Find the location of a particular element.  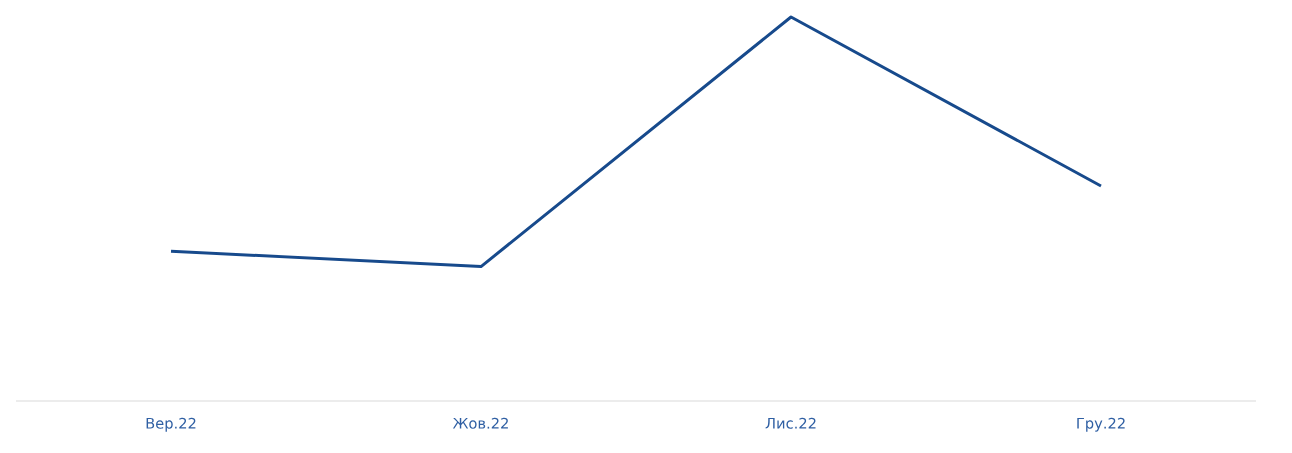

x-tick-label: Лис.22 is located at coordinates (790, 423).